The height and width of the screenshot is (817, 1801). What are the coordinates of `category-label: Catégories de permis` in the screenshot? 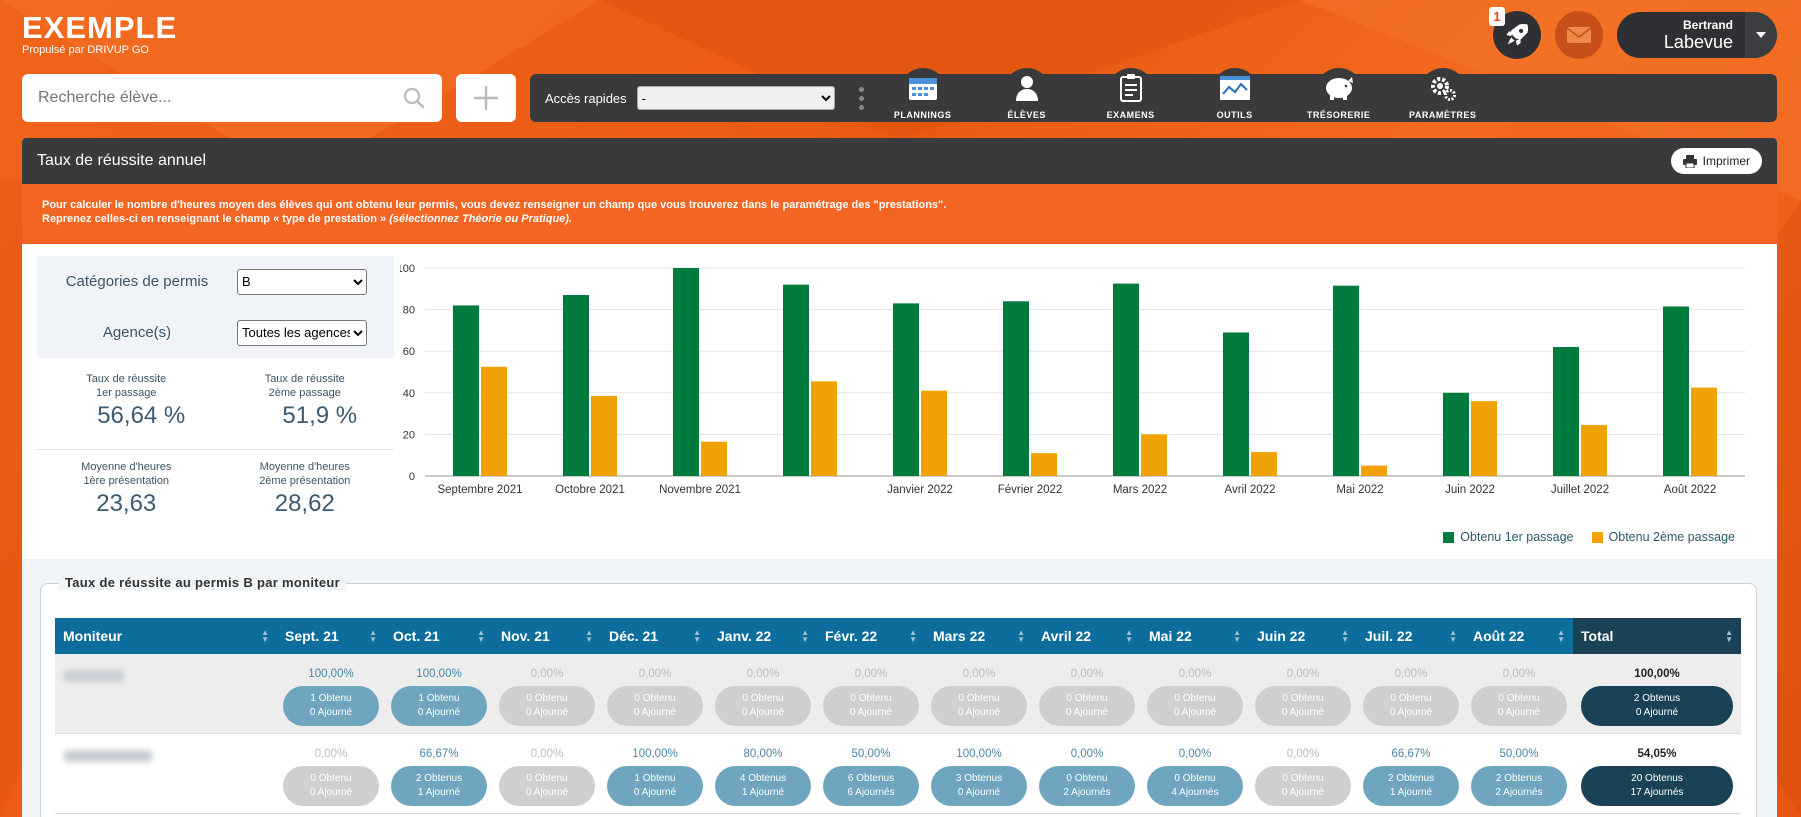 It's located at (137, 281).